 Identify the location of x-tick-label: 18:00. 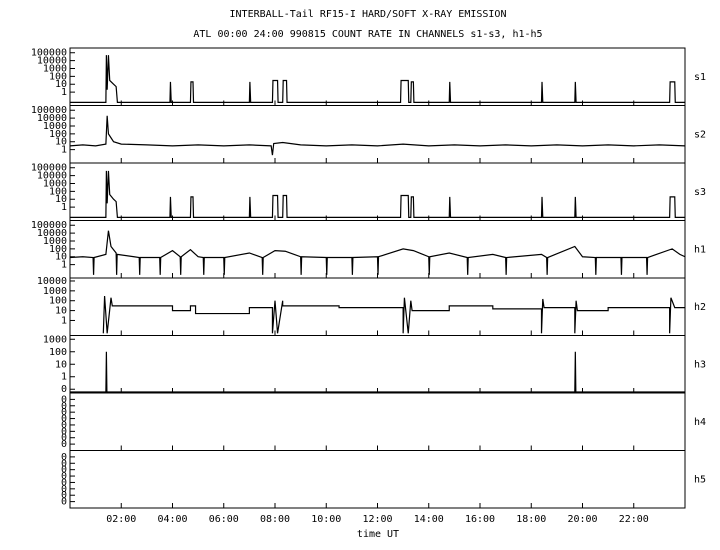
(531, 519).